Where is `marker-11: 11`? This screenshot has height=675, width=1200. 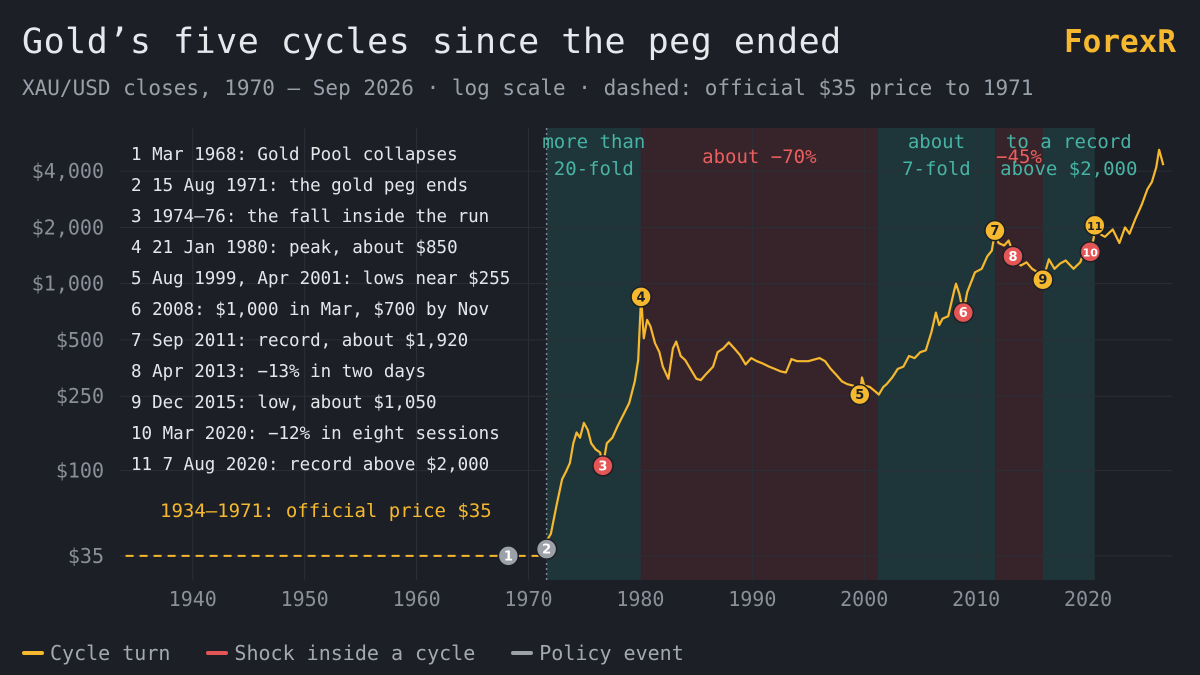
marker-11: 11 is located at coordinates (1095, 225).